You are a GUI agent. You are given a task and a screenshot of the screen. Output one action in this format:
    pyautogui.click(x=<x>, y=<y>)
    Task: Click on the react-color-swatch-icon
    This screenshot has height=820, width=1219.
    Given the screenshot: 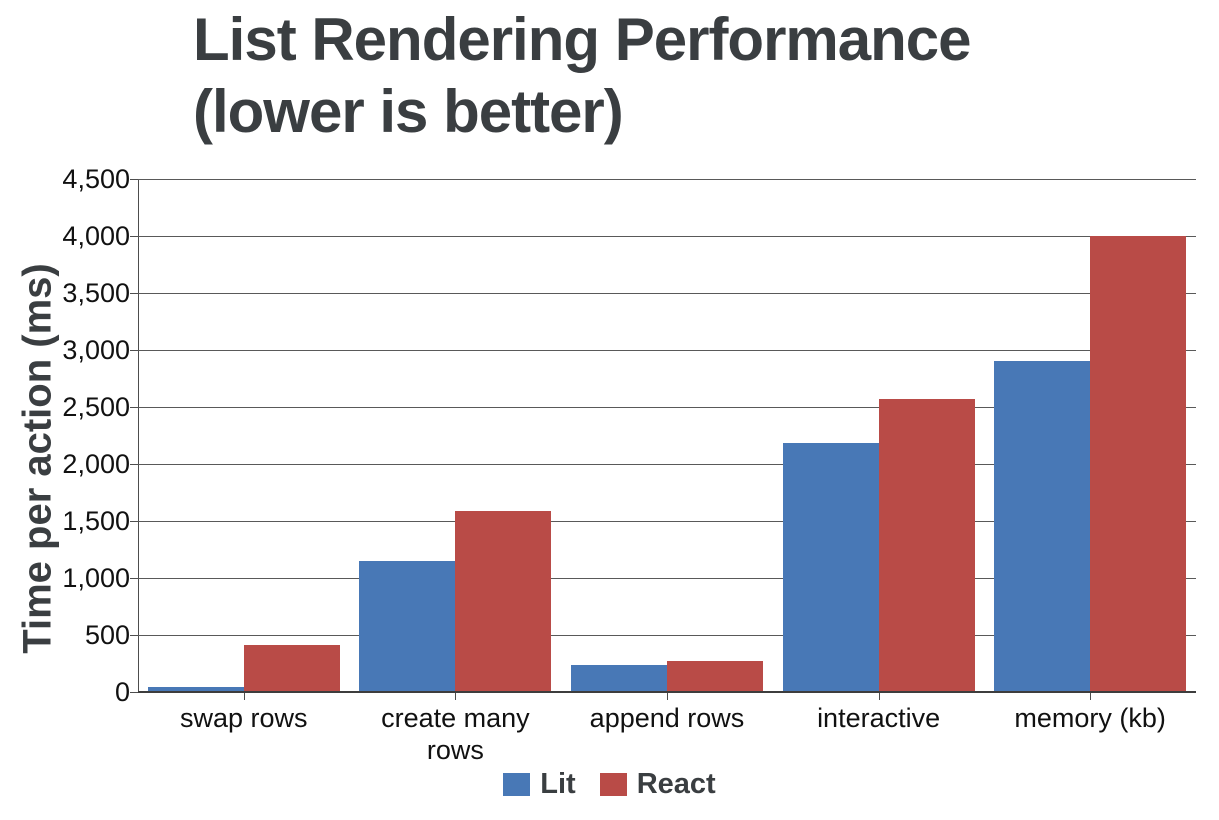 What is the action you would take?
    pyautogui.click(x=613, y=784)
    